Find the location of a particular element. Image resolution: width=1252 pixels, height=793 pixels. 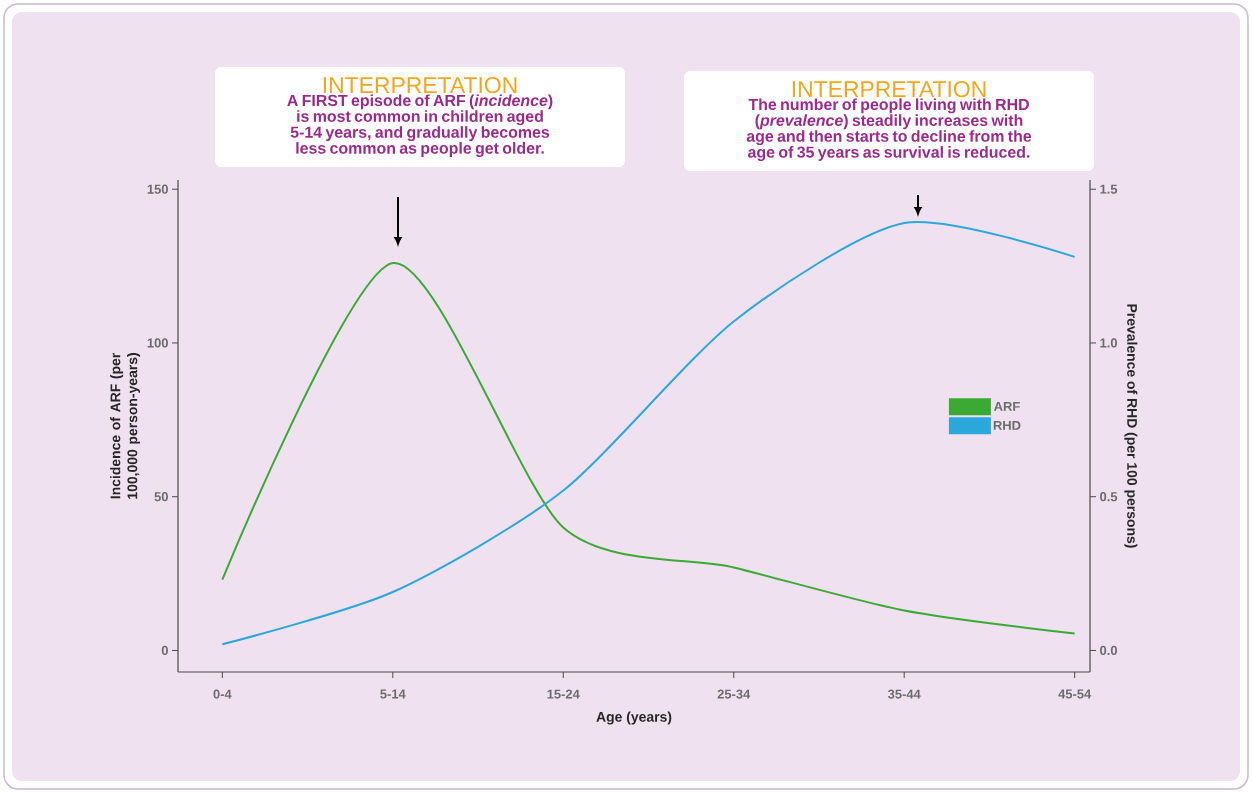

y2-tick-label: 1.0 is located at coordinates (1109, 343).